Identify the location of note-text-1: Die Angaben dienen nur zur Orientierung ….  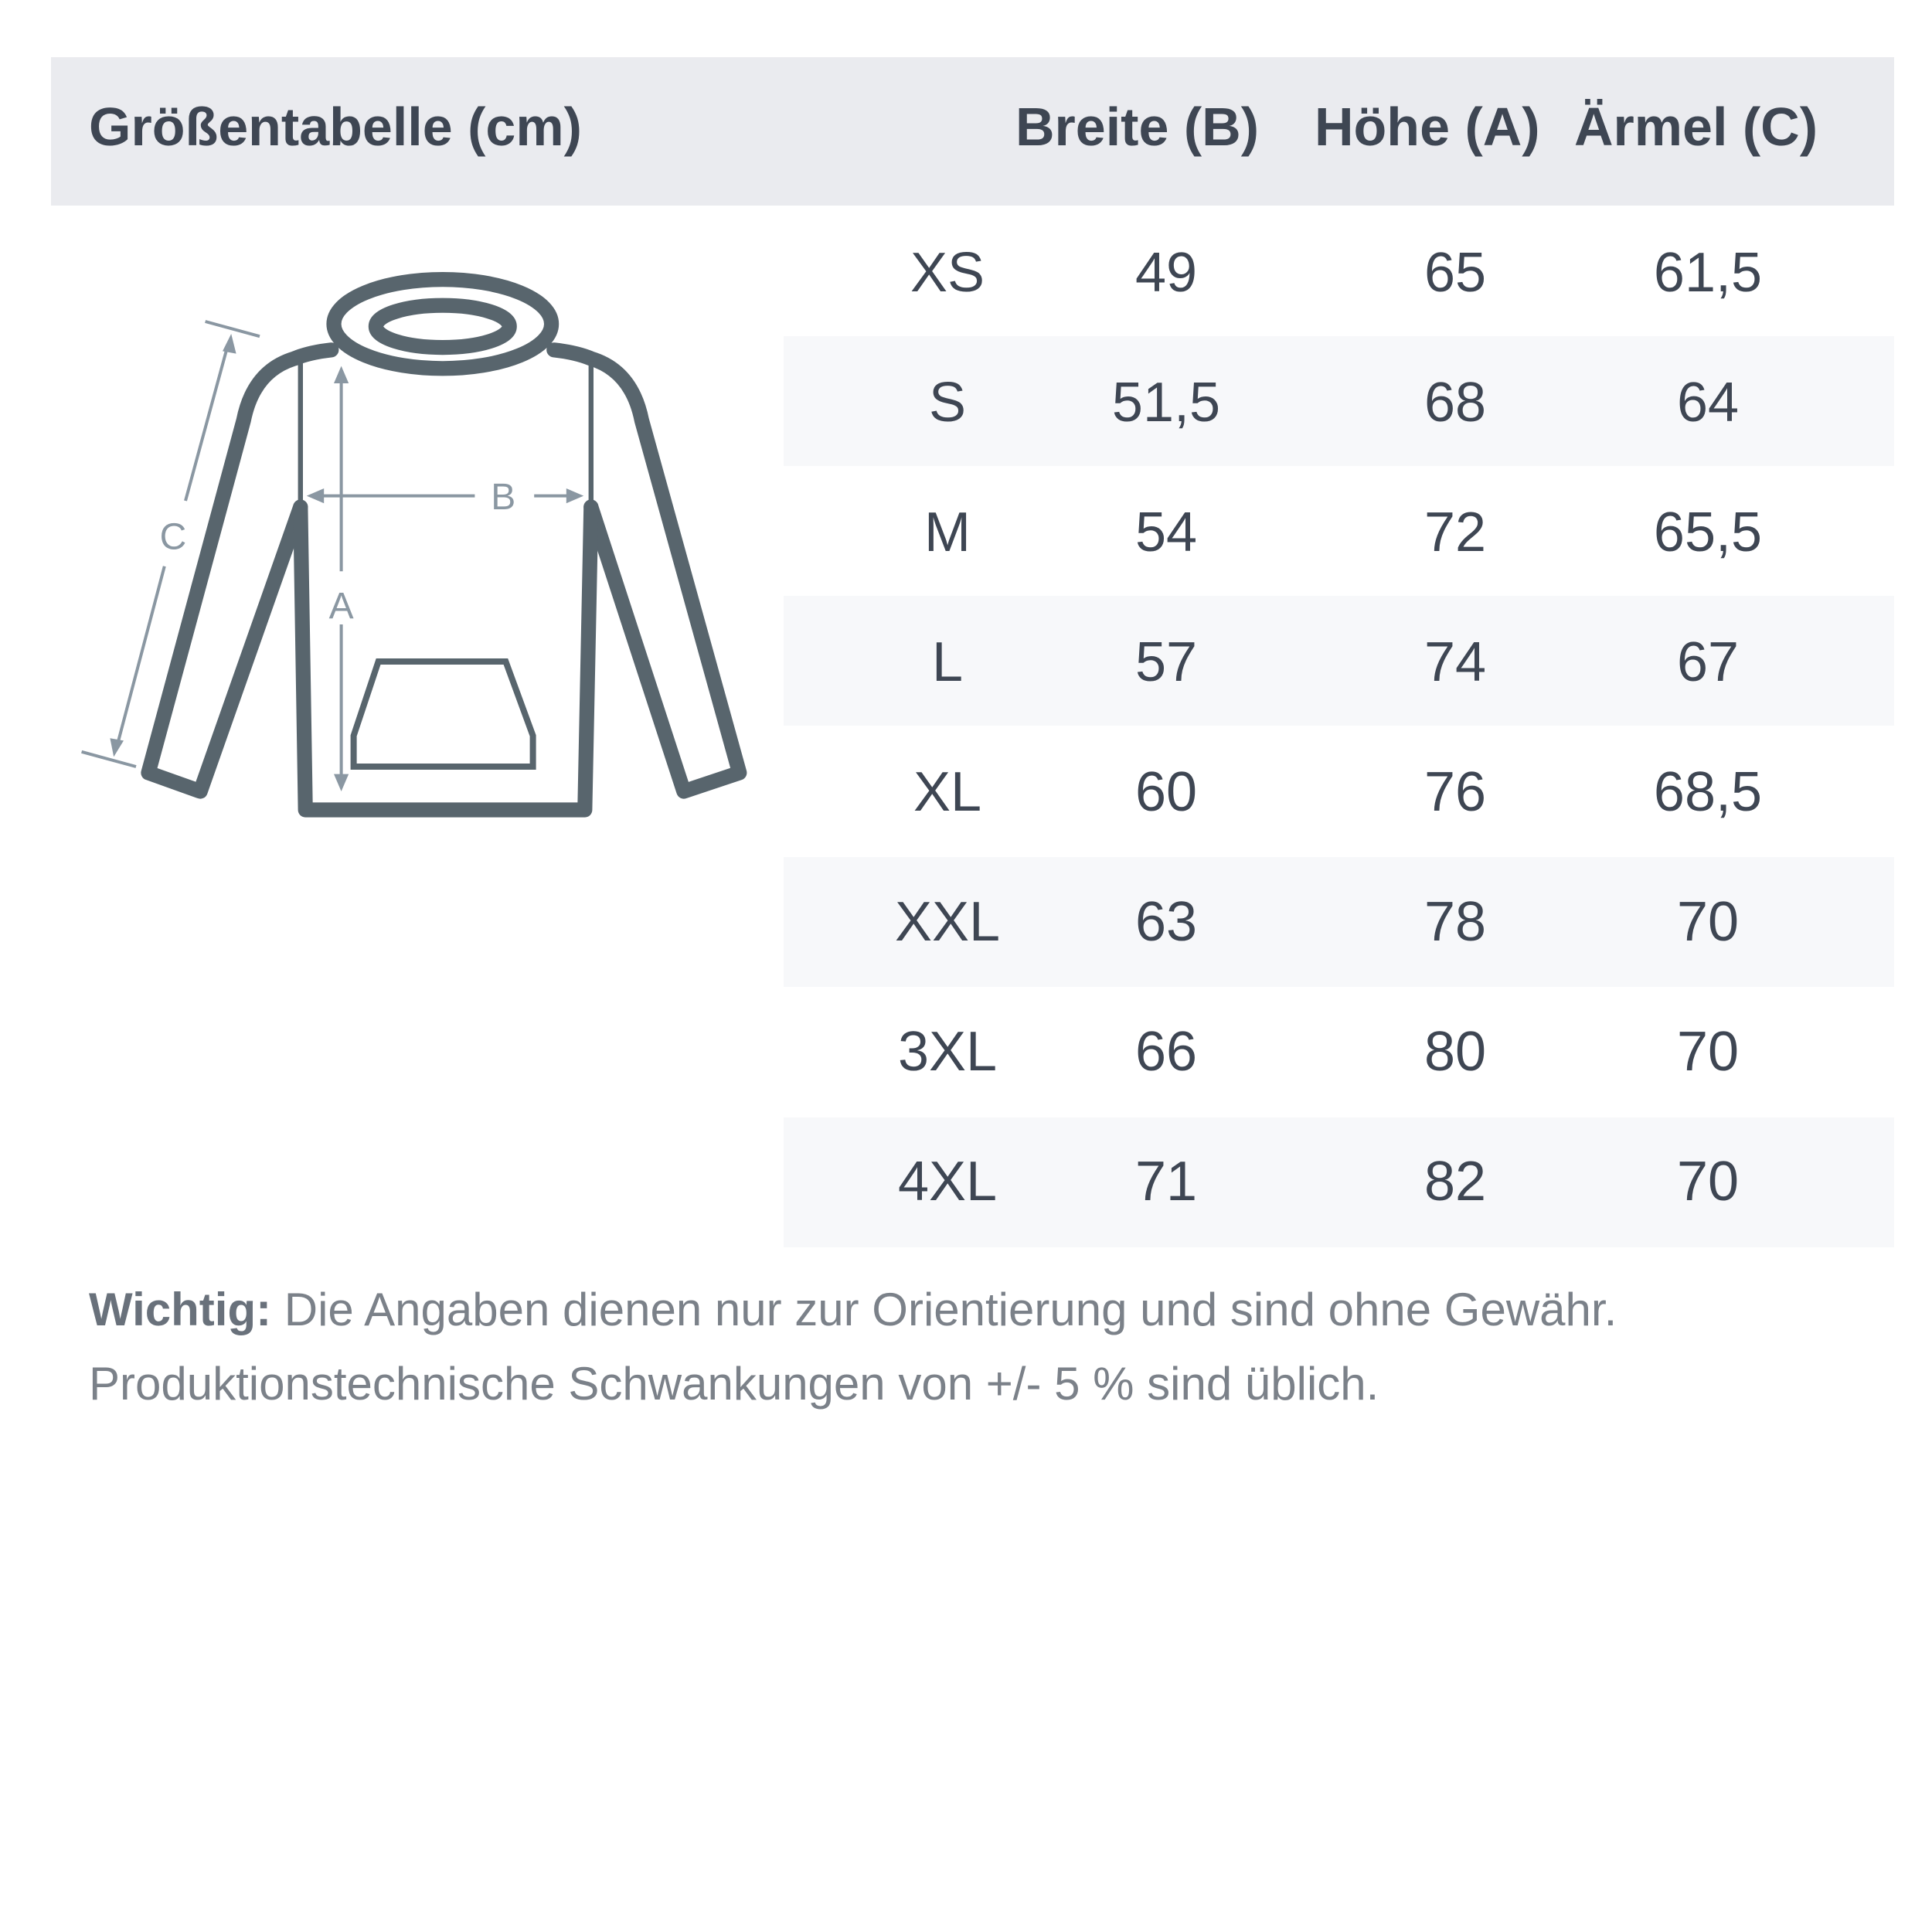
(950, 1310).